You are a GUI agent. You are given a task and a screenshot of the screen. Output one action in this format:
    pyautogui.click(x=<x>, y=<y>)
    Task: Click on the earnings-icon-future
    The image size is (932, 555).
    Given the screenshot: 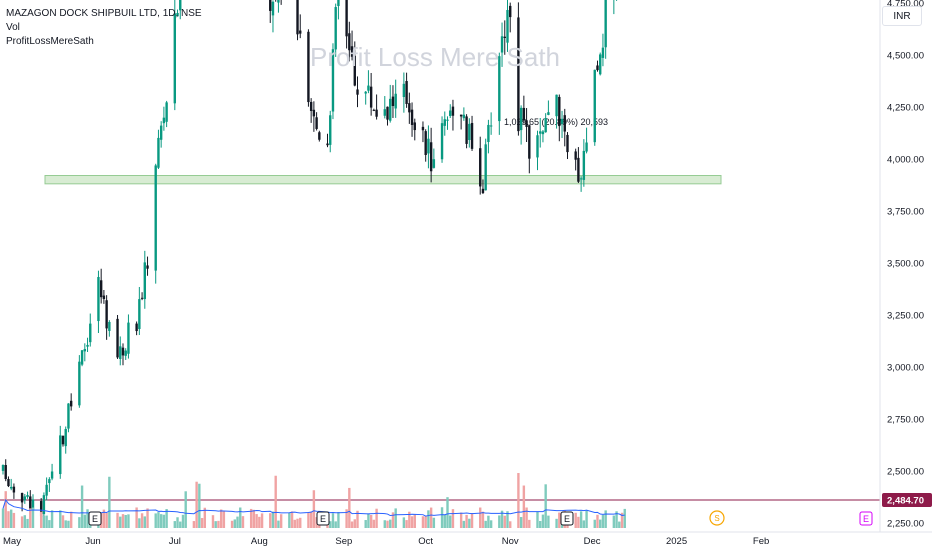 What is the action you would take?
    pyautogui.click(x=866, y=518)
    